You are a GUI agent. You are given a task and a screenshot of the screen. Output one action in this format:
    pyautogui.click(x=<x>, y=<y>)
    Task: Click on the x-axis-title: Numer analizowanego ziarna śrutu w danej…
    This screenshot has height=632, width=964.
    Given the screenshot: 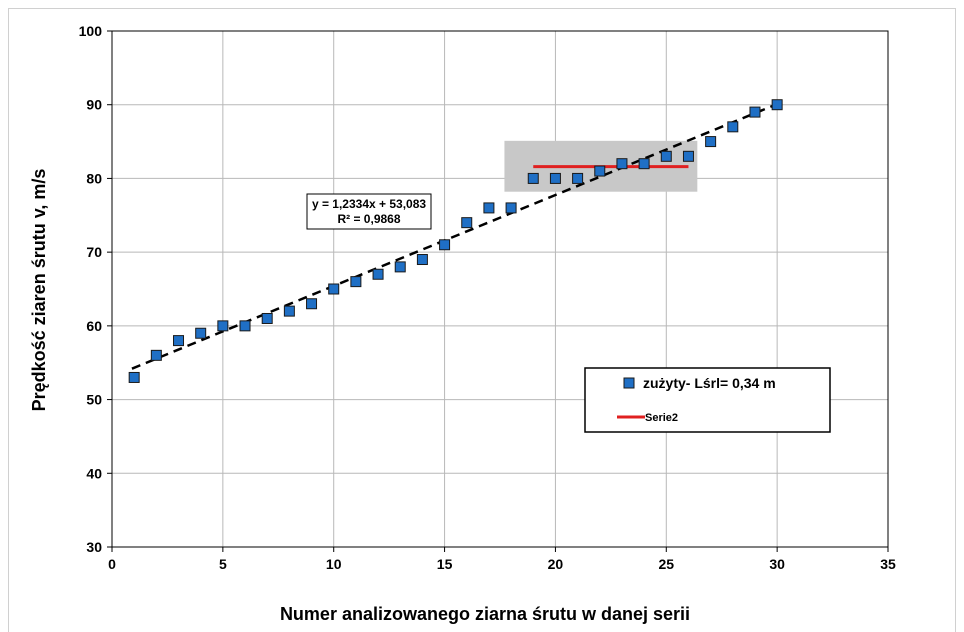 What is the action you would take?
    pyautogui.click(x=485, y=614)
    